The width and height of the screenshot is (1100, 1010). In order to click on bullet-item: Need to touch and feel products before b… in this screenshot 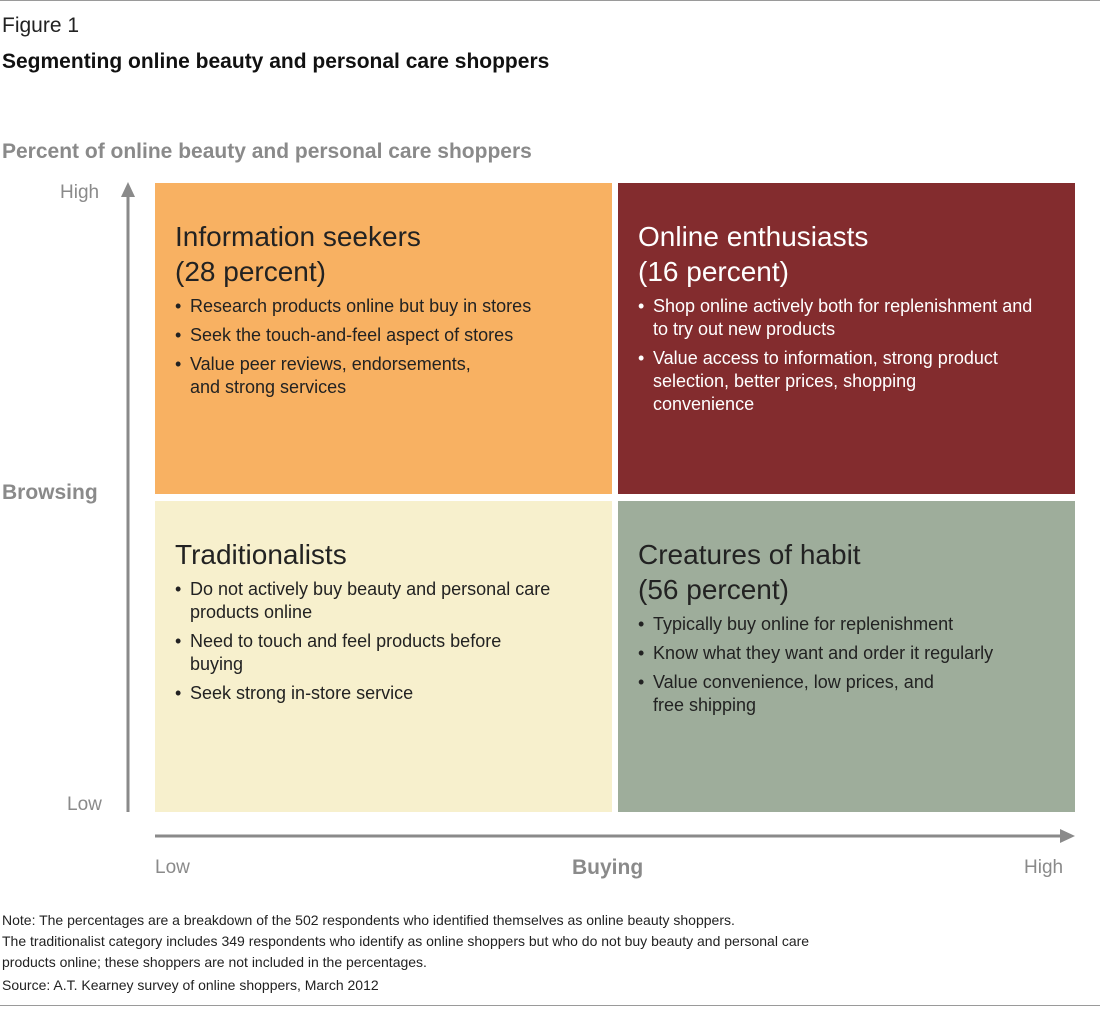, I will do `click(383, 653)`.